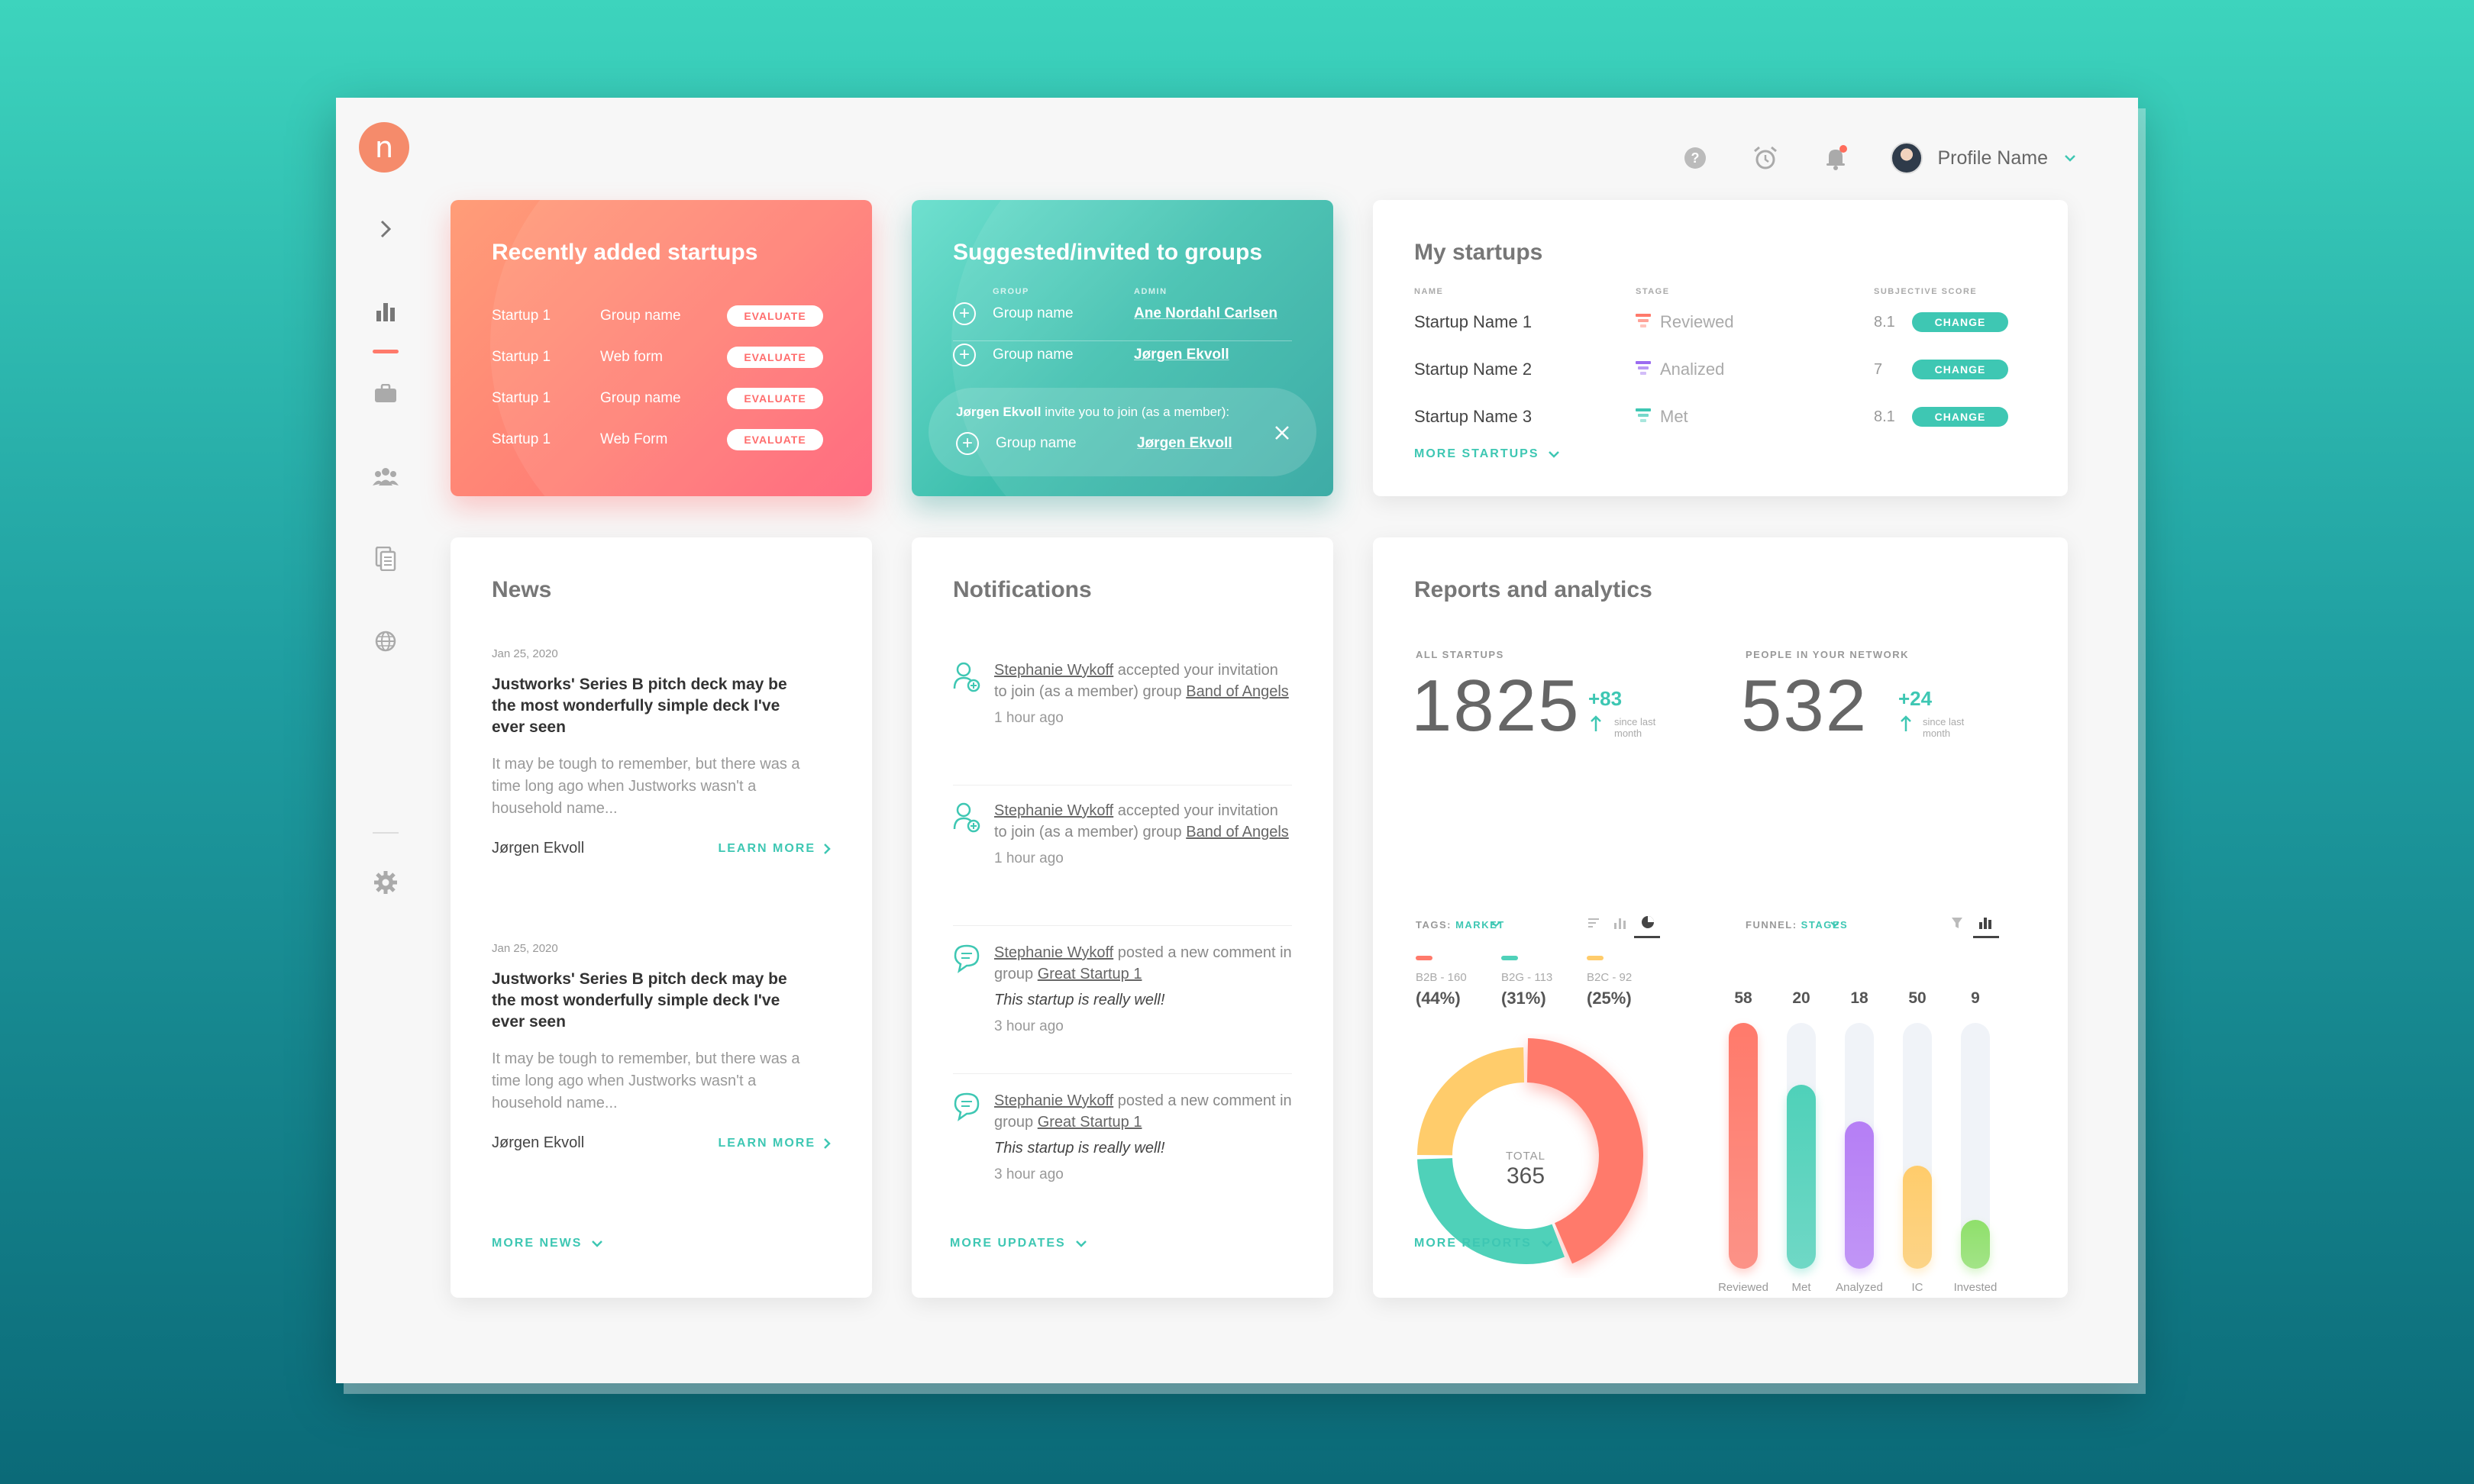 The height and width of the screenshot is (1484, 2474). I want to click on news-author: Jørgen Ekvoll, so click(538, 848).